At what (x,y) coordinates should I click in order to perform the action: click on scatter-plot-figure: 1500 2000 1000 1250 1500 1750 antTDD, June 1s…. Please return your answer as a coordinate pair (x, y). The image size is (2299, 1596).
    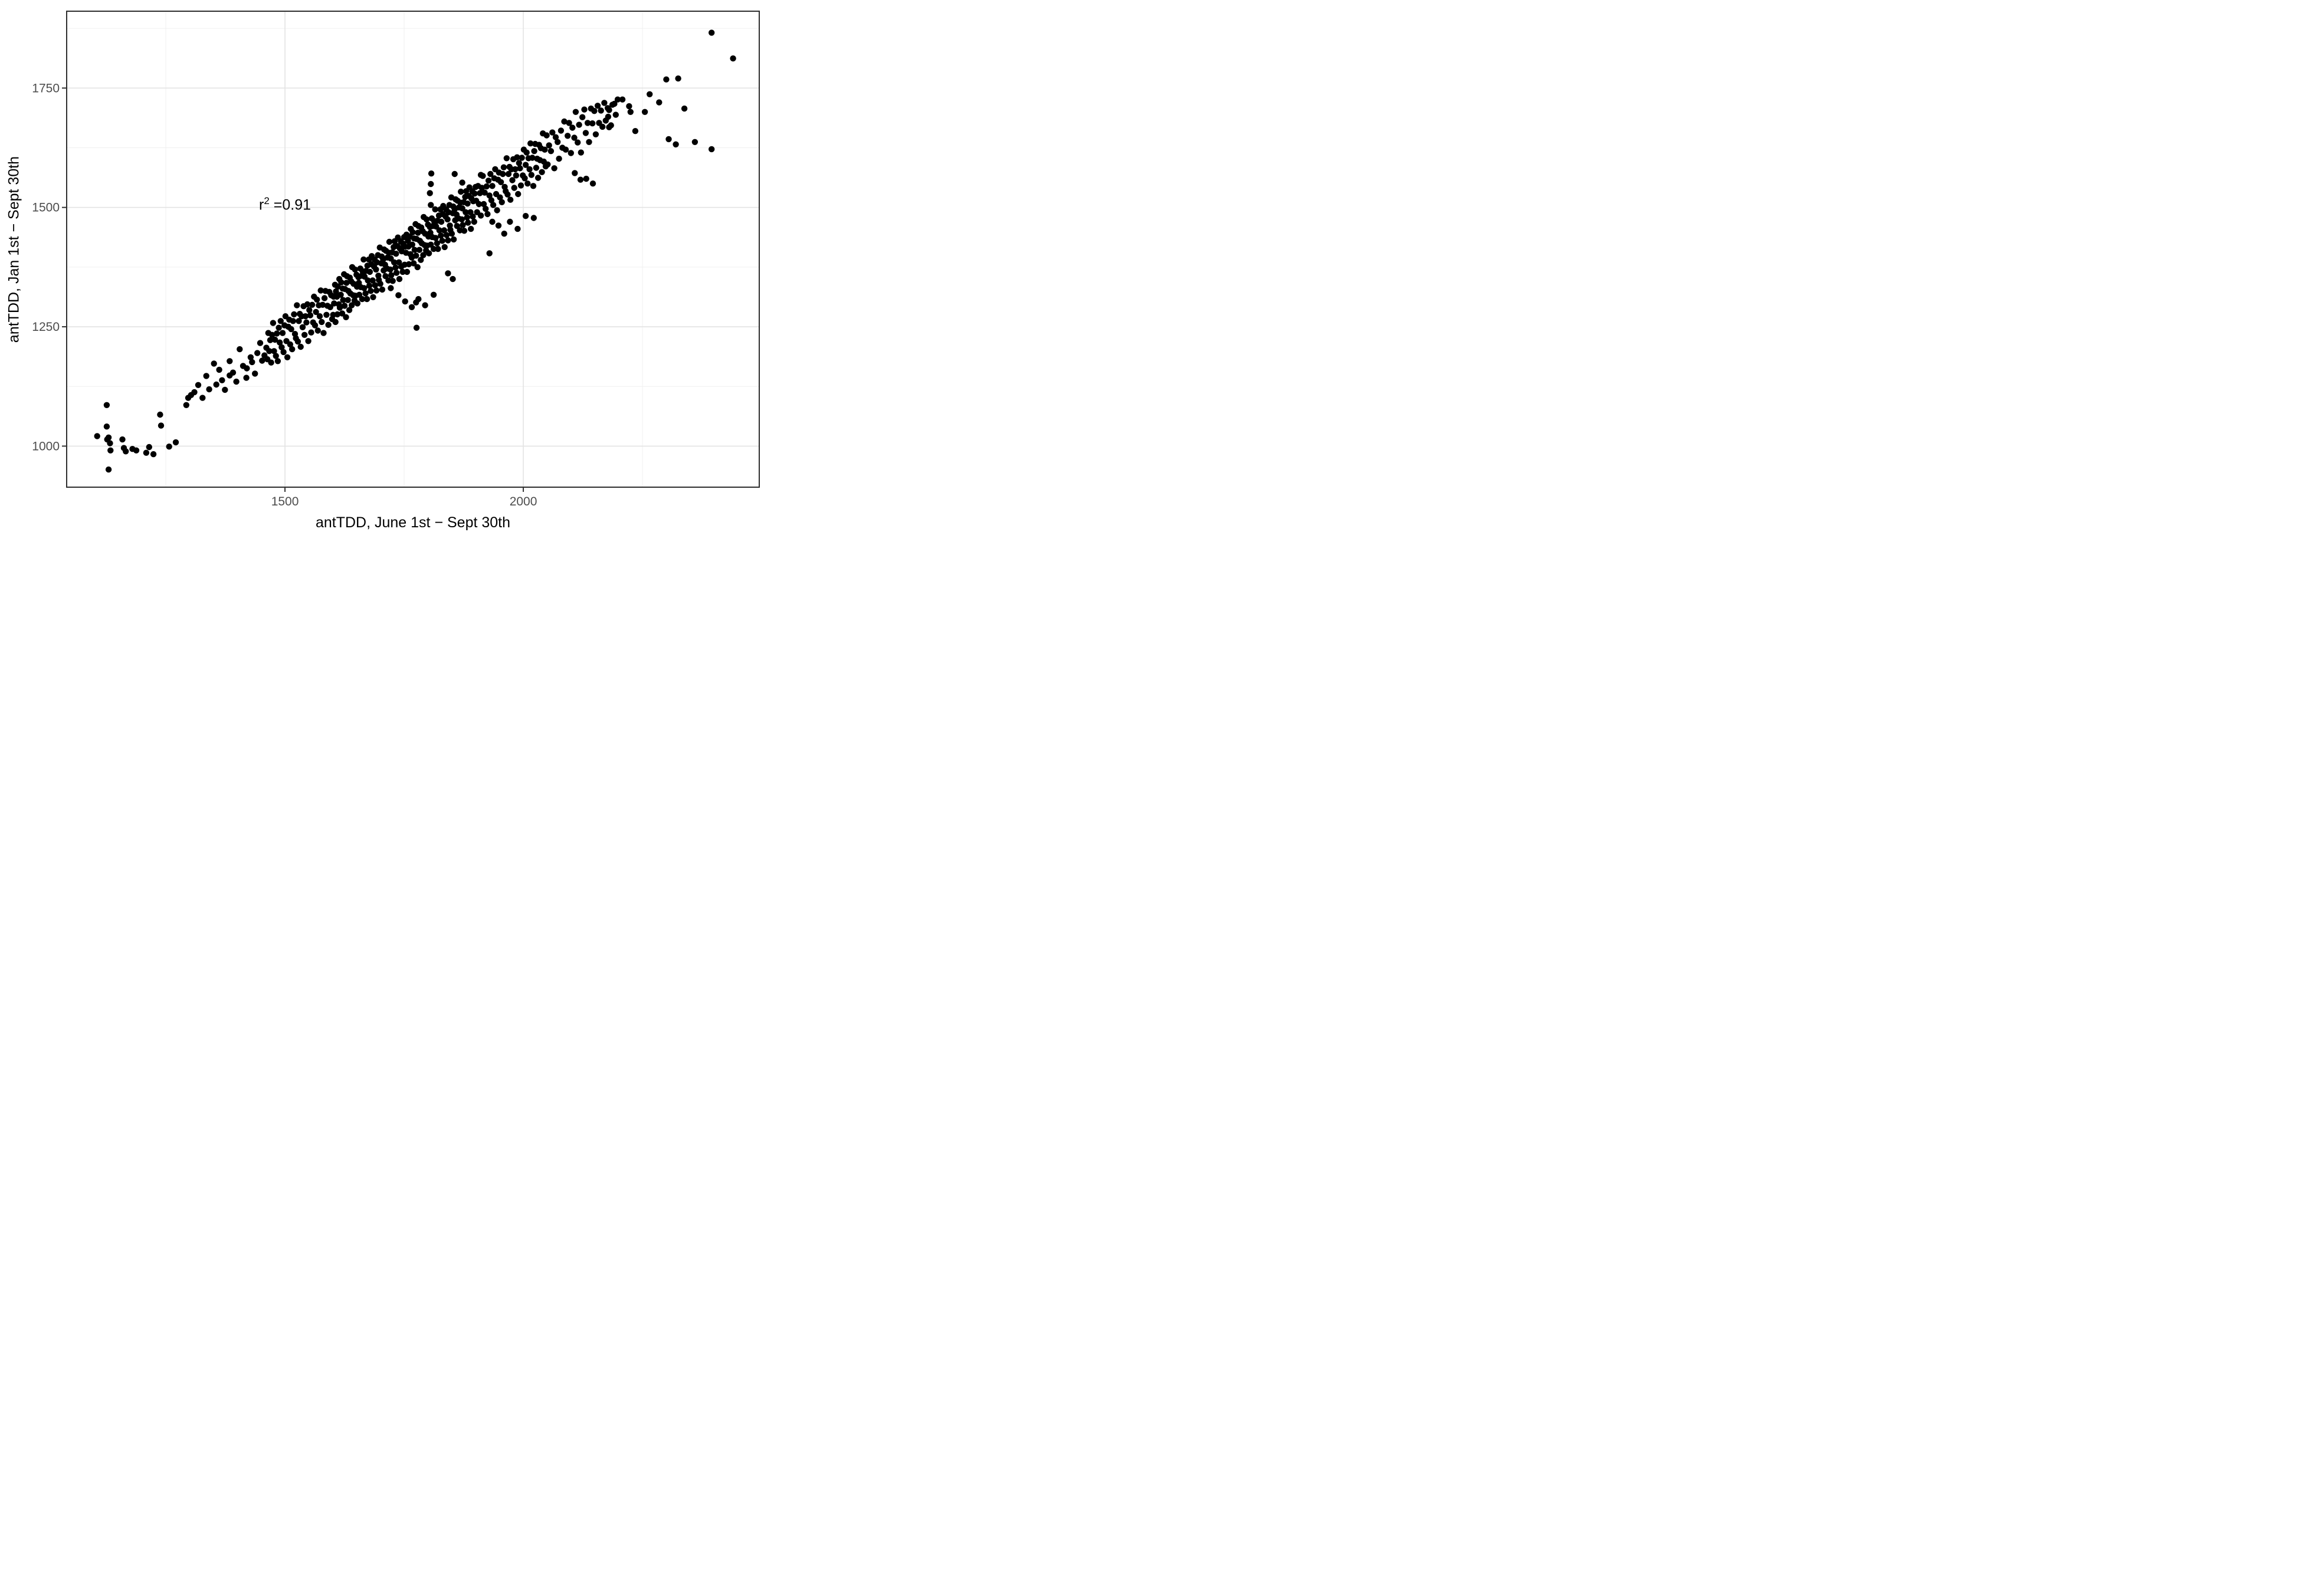
    Looking at the image, I should click on (383, 266).